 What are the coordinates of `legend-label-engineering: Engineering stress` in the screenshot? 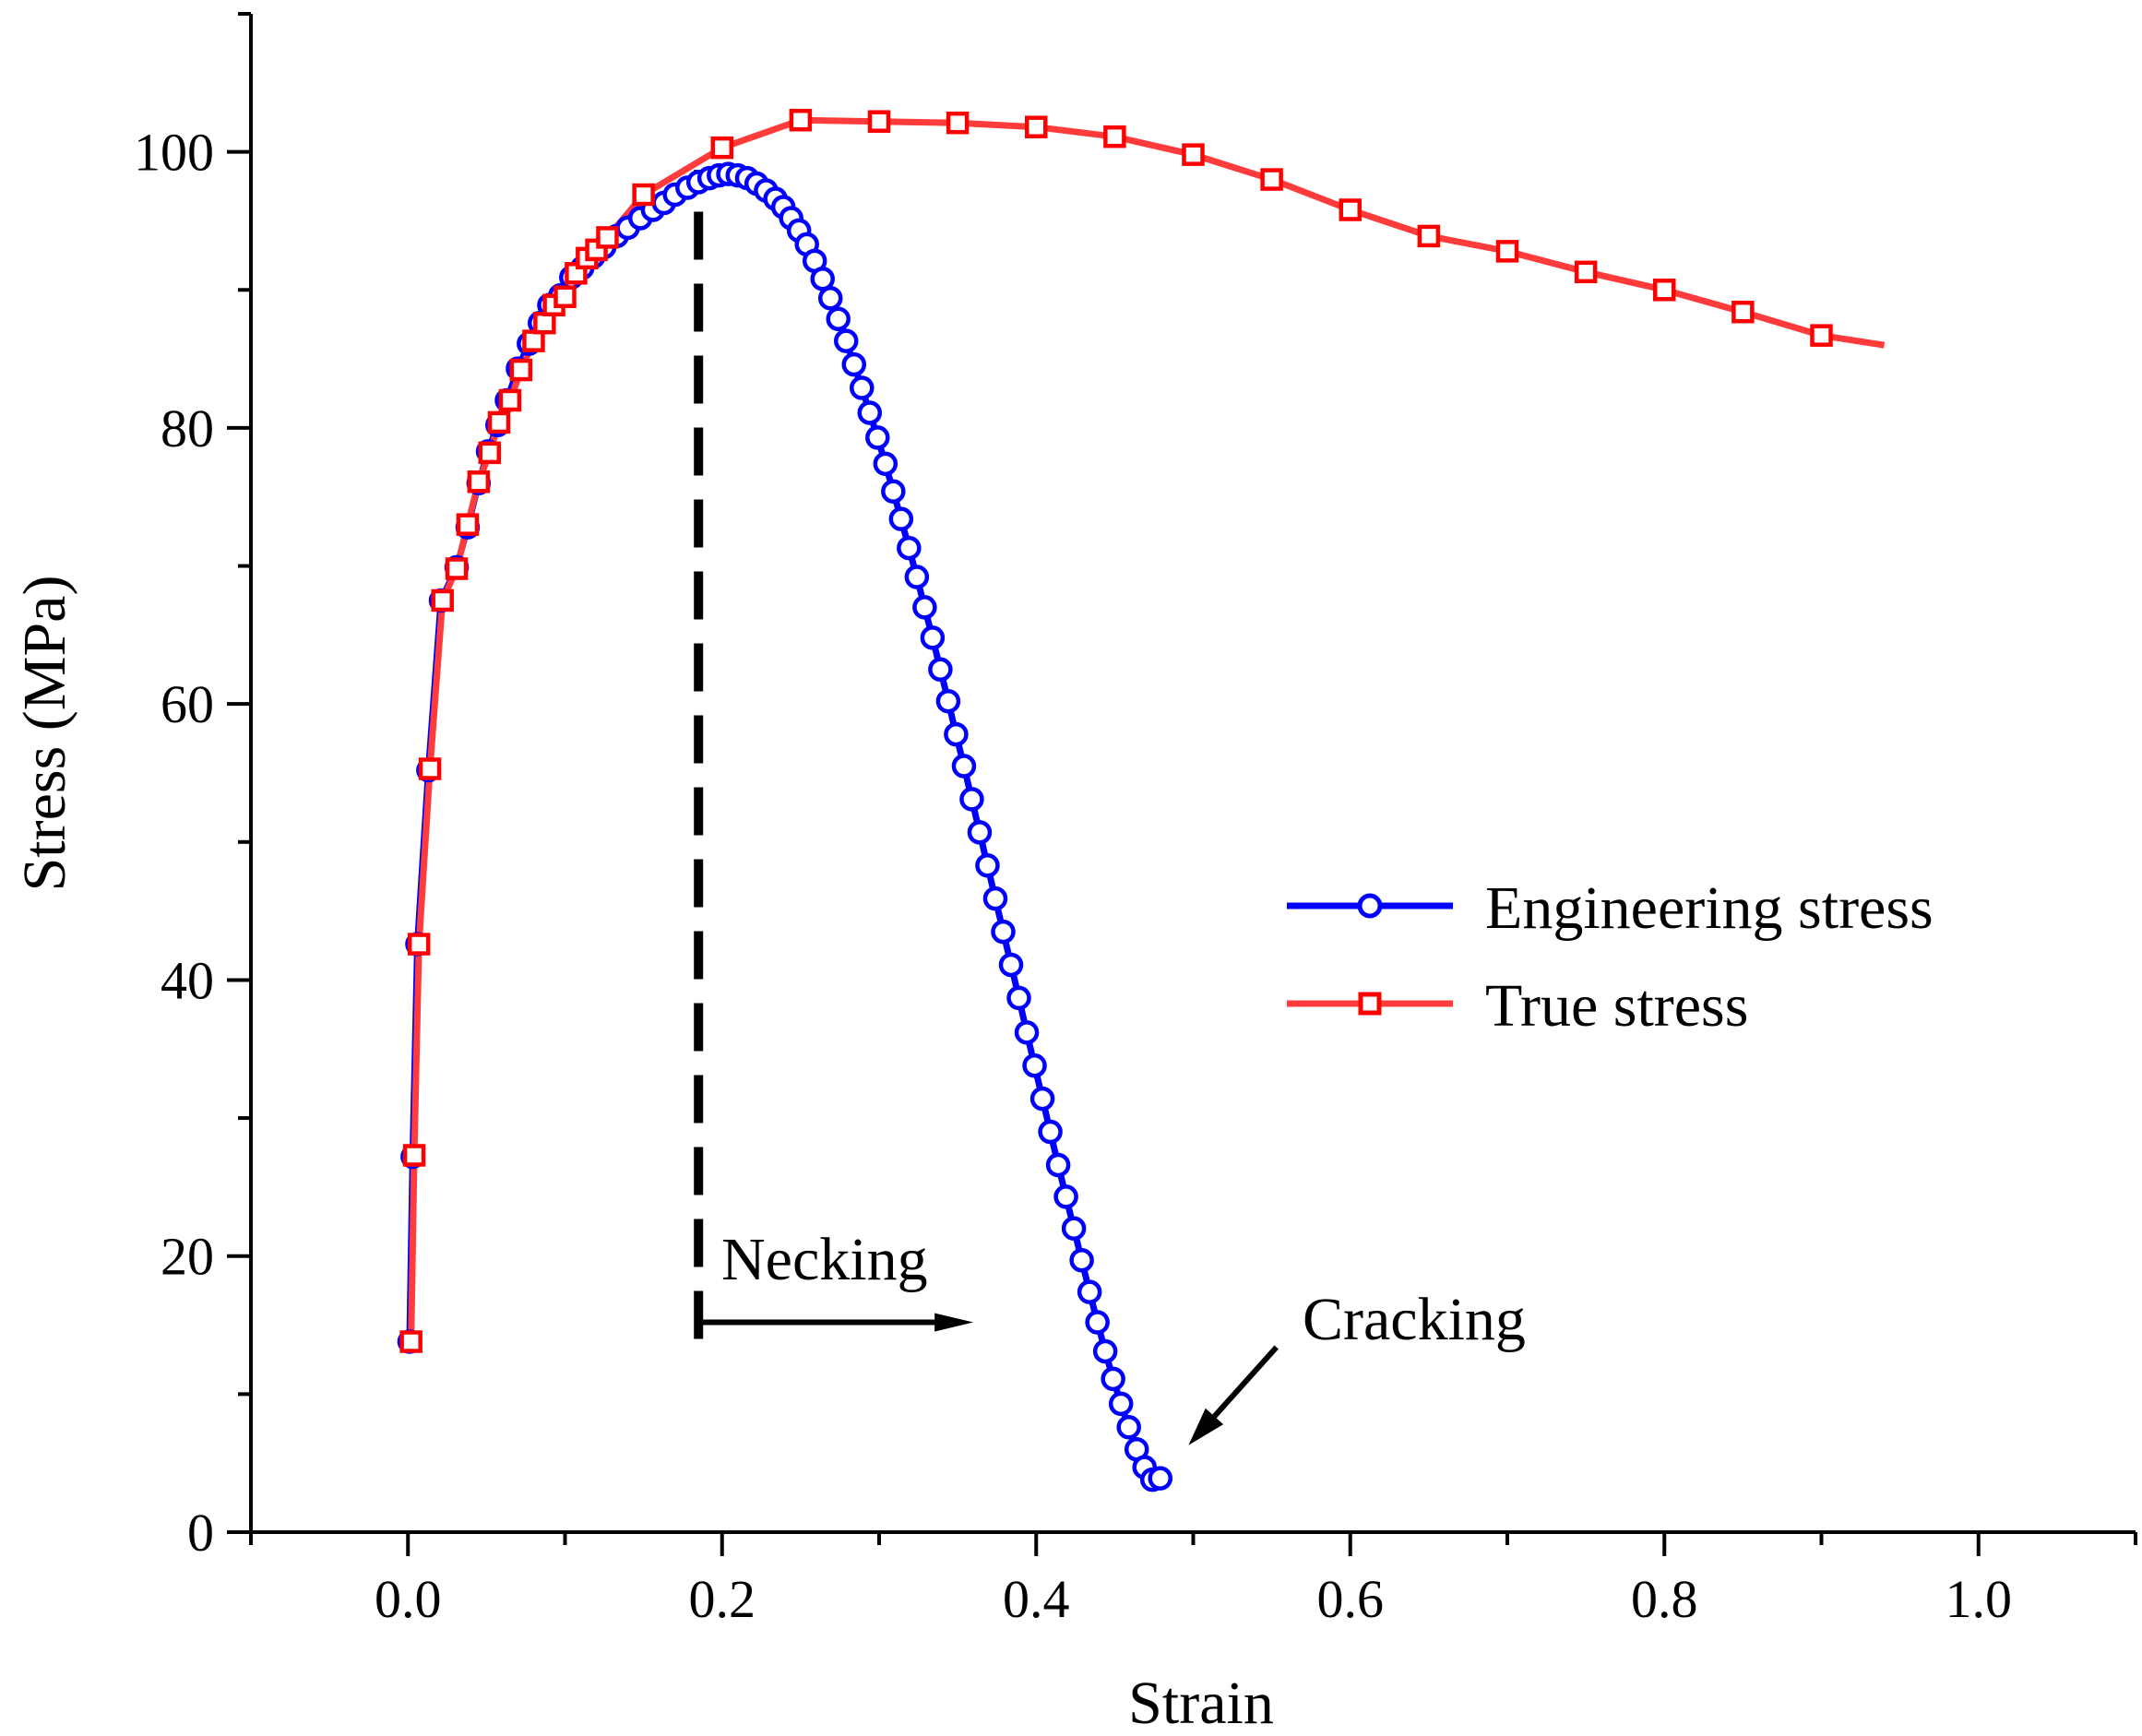 It's located at (1709, 908).